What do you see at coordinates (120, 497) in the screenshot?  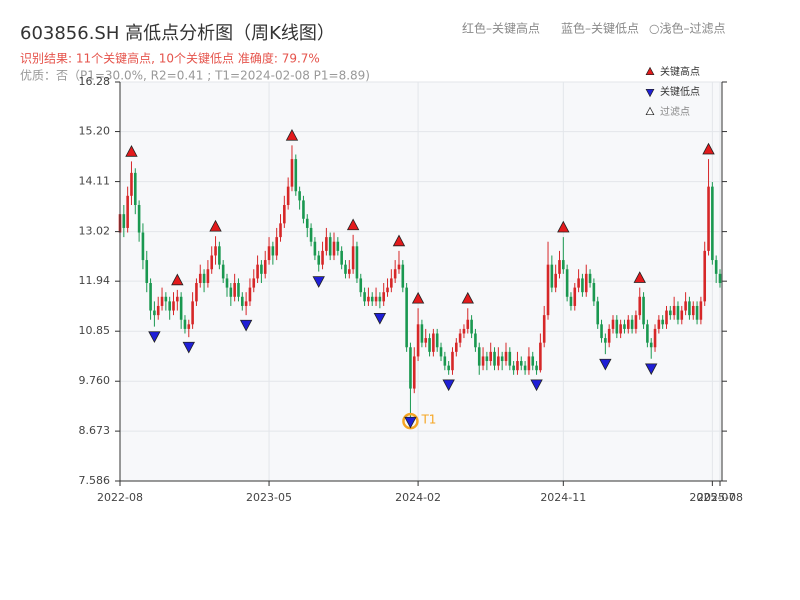 I see `x-tick-label: 2022-08` at bounding box center [120, 497].